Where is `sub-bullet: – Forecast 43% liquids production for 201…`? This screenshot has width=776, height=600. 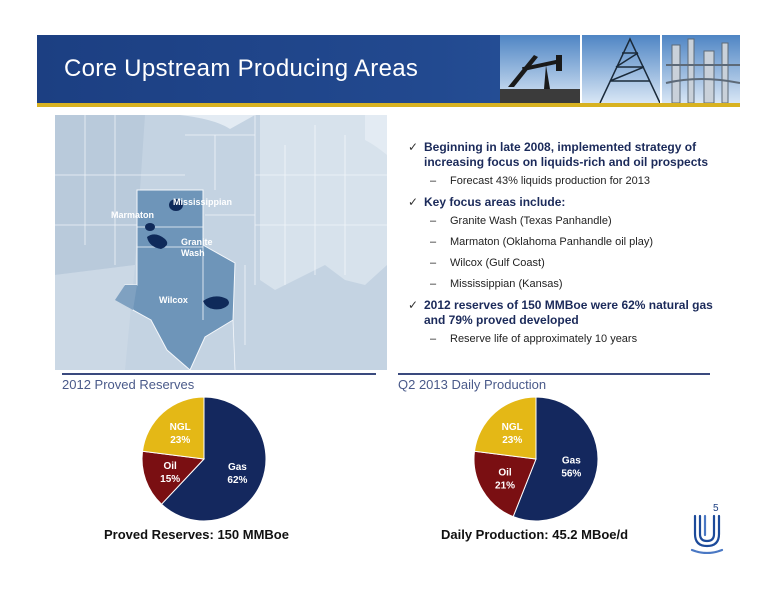 sub-bullet: – Forecast 43% liquids production for 201… is located at coordinates (571, 181).